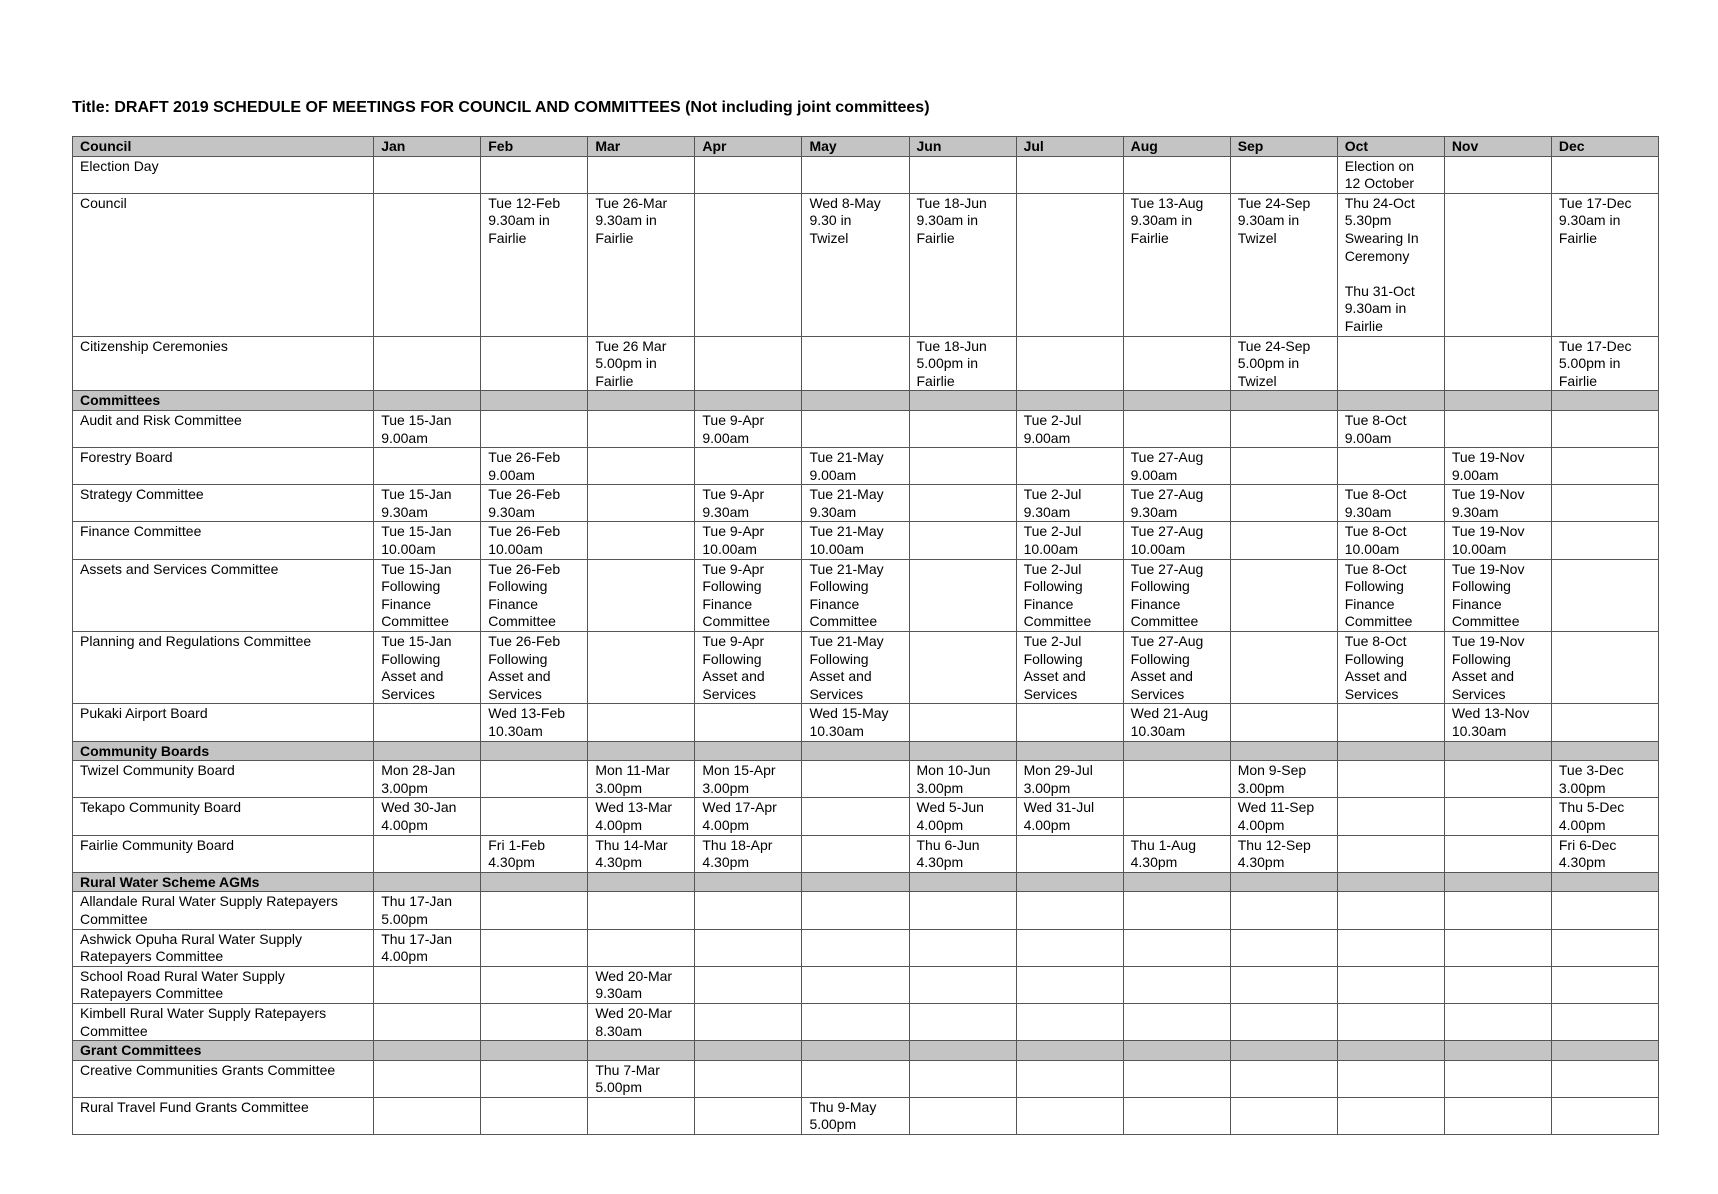 This screenshot has width=1718, height=1194. Describe the element at coordinates (223, 751) in the screenshot. I see `section-title: Community Boards` at that location.